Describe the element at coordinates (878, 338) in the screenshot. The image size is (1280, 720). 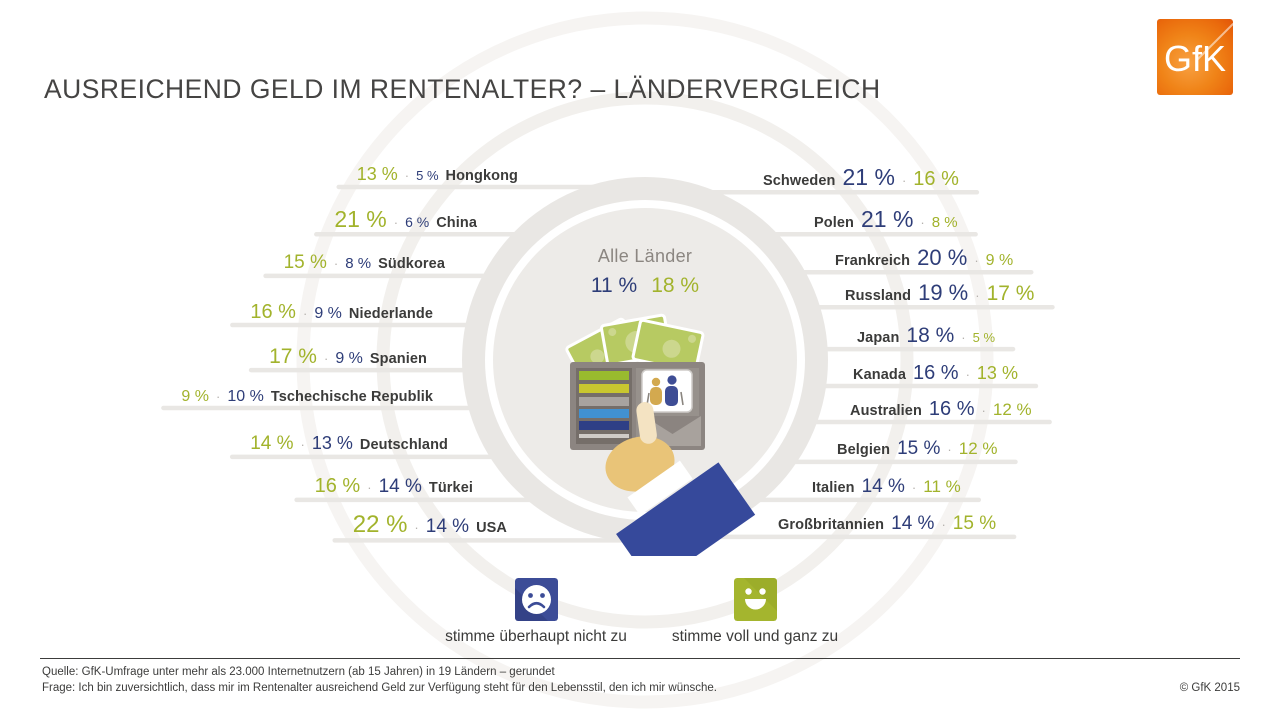
I see `country-label: Japan` at that location.